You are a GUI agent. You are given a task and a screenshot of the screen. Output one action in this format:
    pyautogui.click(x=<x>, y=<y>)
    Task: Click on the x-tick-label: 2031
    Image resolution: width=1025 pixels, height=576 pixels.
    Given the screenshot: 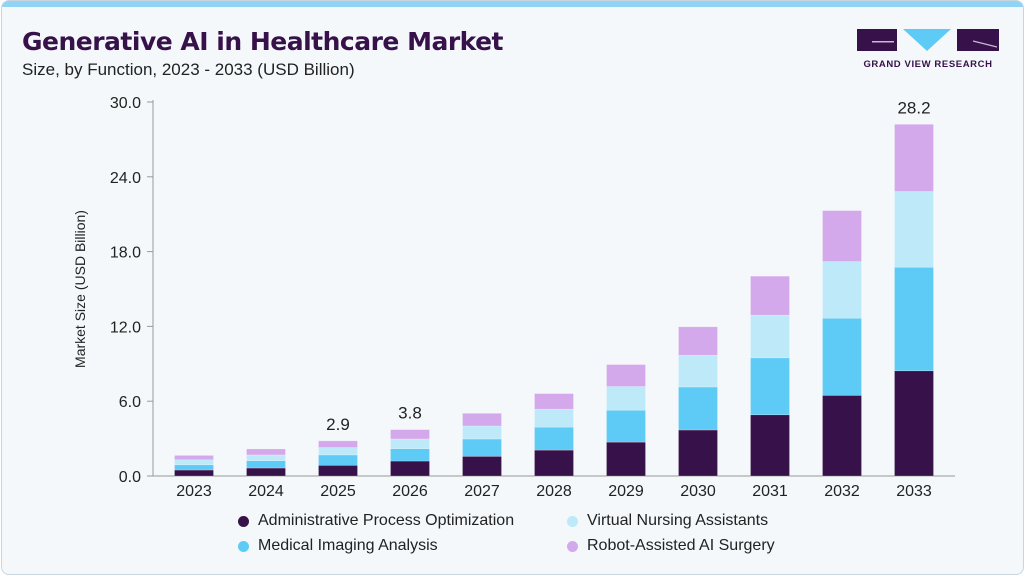 What is the action you would take?
    pyautogui.click(x=770, y=491)
    